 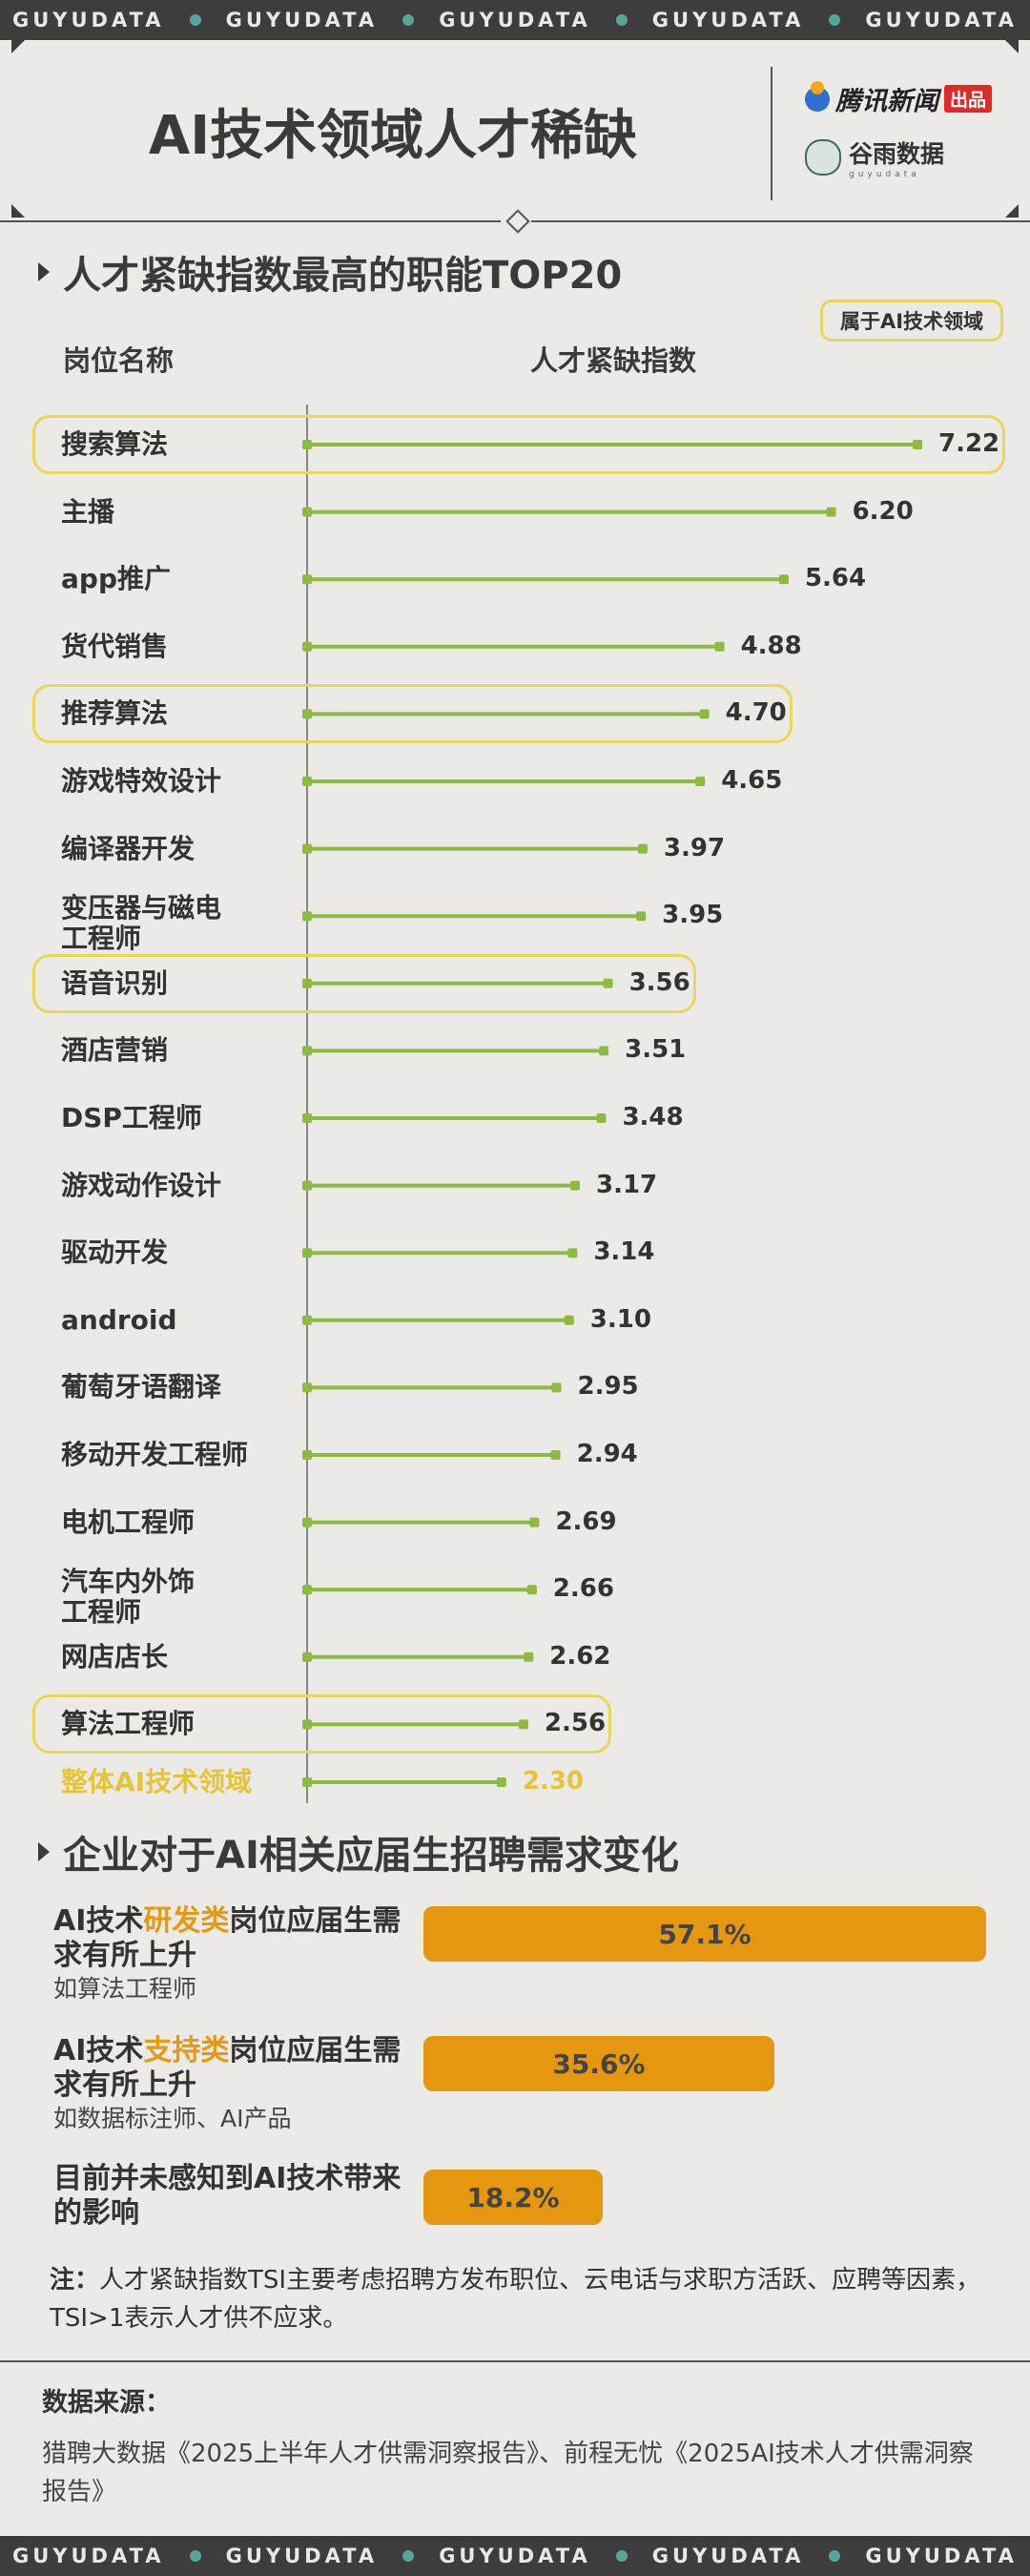 I want to click on label-accent: 研发类, so click(x=186, y=1921).